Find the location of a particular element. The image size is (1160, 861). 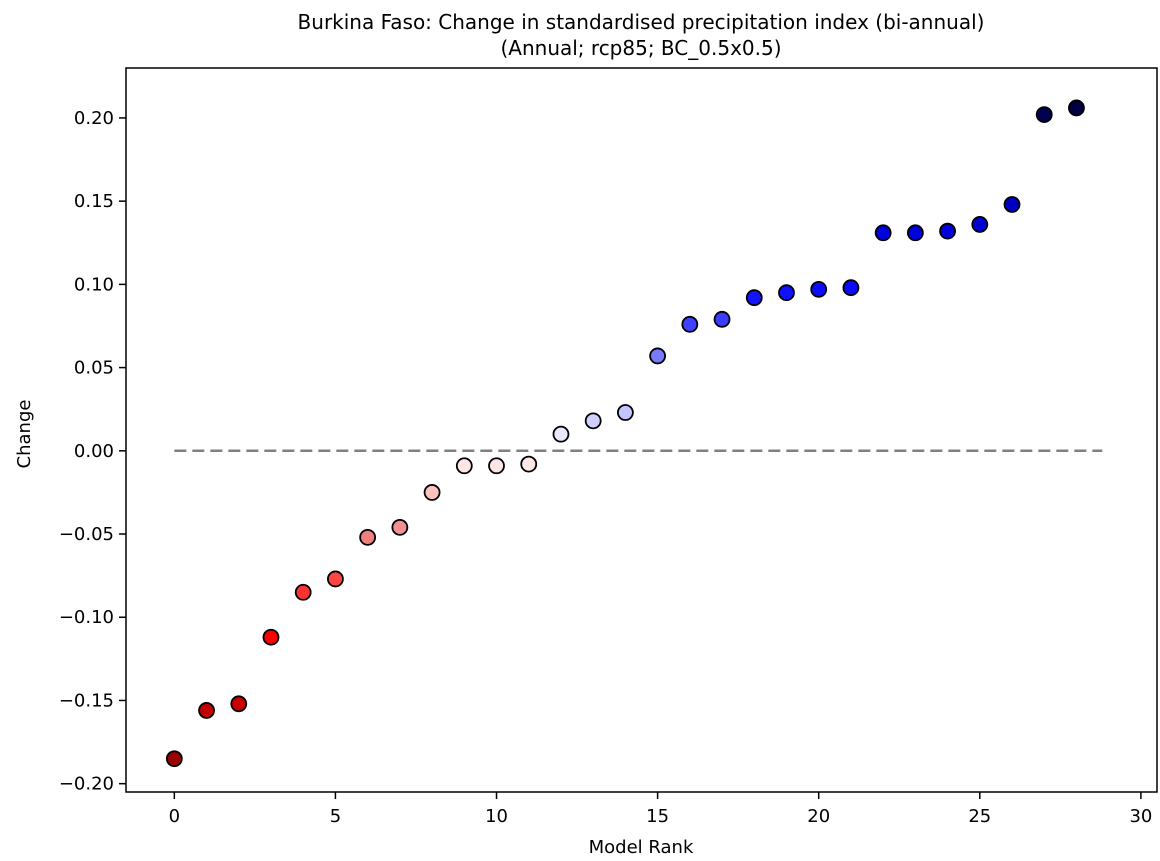

y-axis-label: Change is located at coordinates (24, 434).